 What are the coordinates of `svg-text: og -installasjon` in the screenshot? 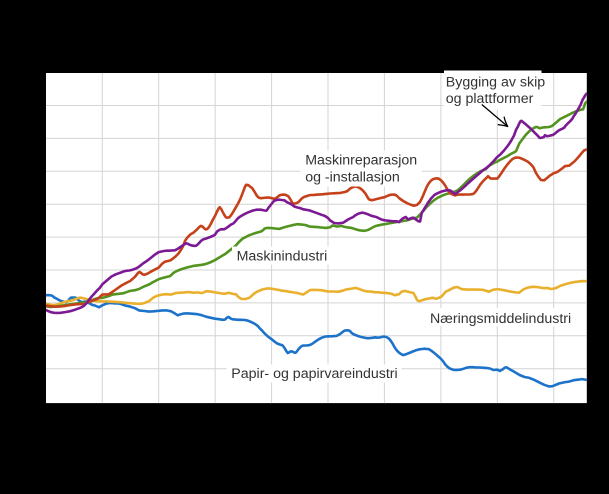 It's located at (352, 177).